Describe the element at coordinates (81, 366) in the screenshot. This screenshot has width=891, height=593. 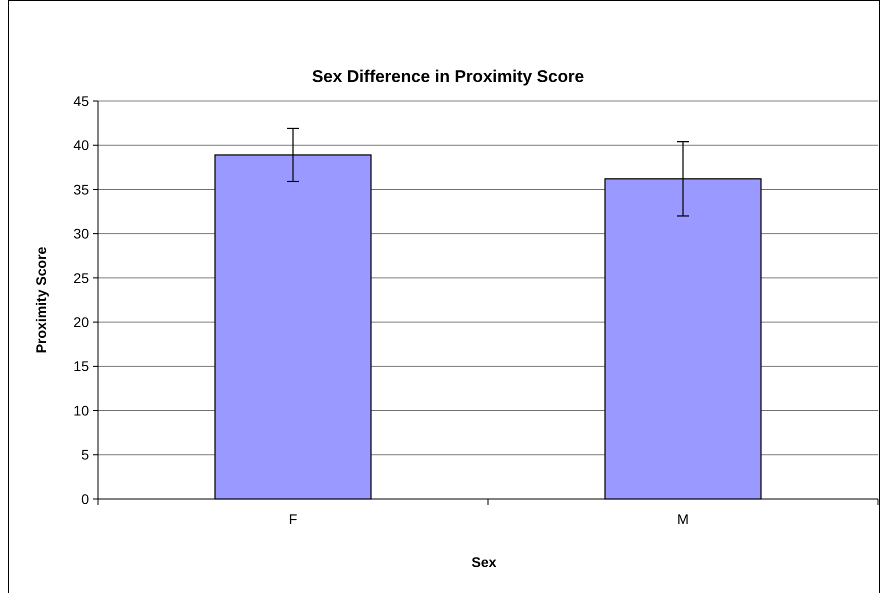
I see `y-tick-label: 15` at that location.